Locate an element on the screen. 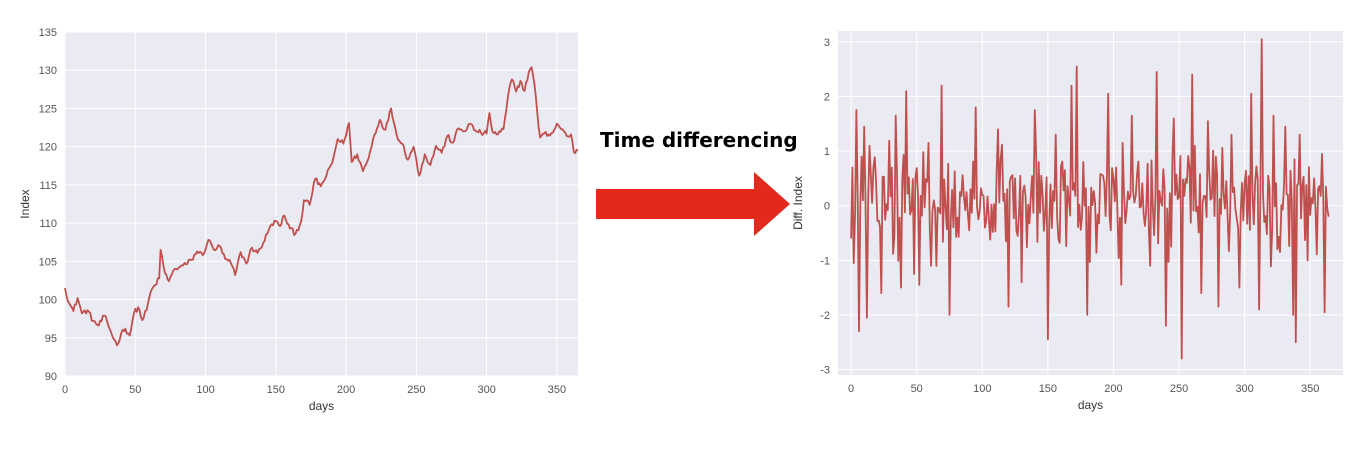 This screenshot has height=466, width=1368. diff-x-tick-label: 150 is located at coordinates (1048, 389).